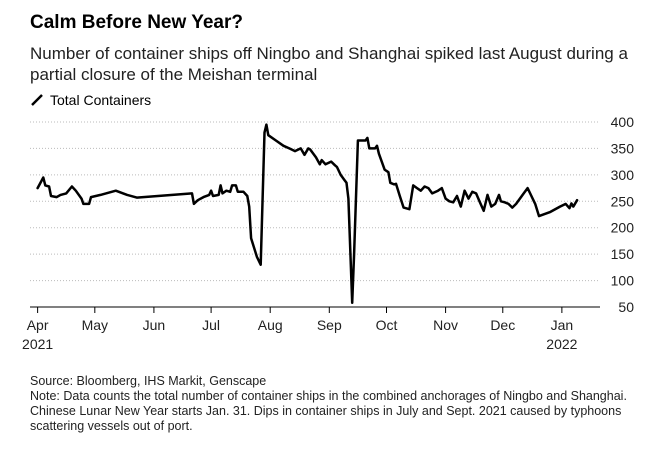  What do you see at coordinates (562, 325) in the screenshot?
I see `x-tick-label: Jan` at bounding box center [562, 325].